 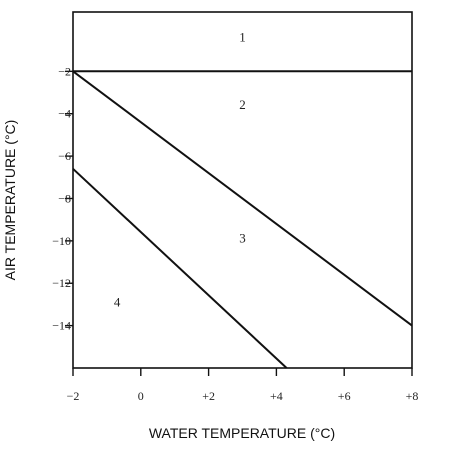 I want to click on y-tick-label-3: −8, so click(x=64, y=198).